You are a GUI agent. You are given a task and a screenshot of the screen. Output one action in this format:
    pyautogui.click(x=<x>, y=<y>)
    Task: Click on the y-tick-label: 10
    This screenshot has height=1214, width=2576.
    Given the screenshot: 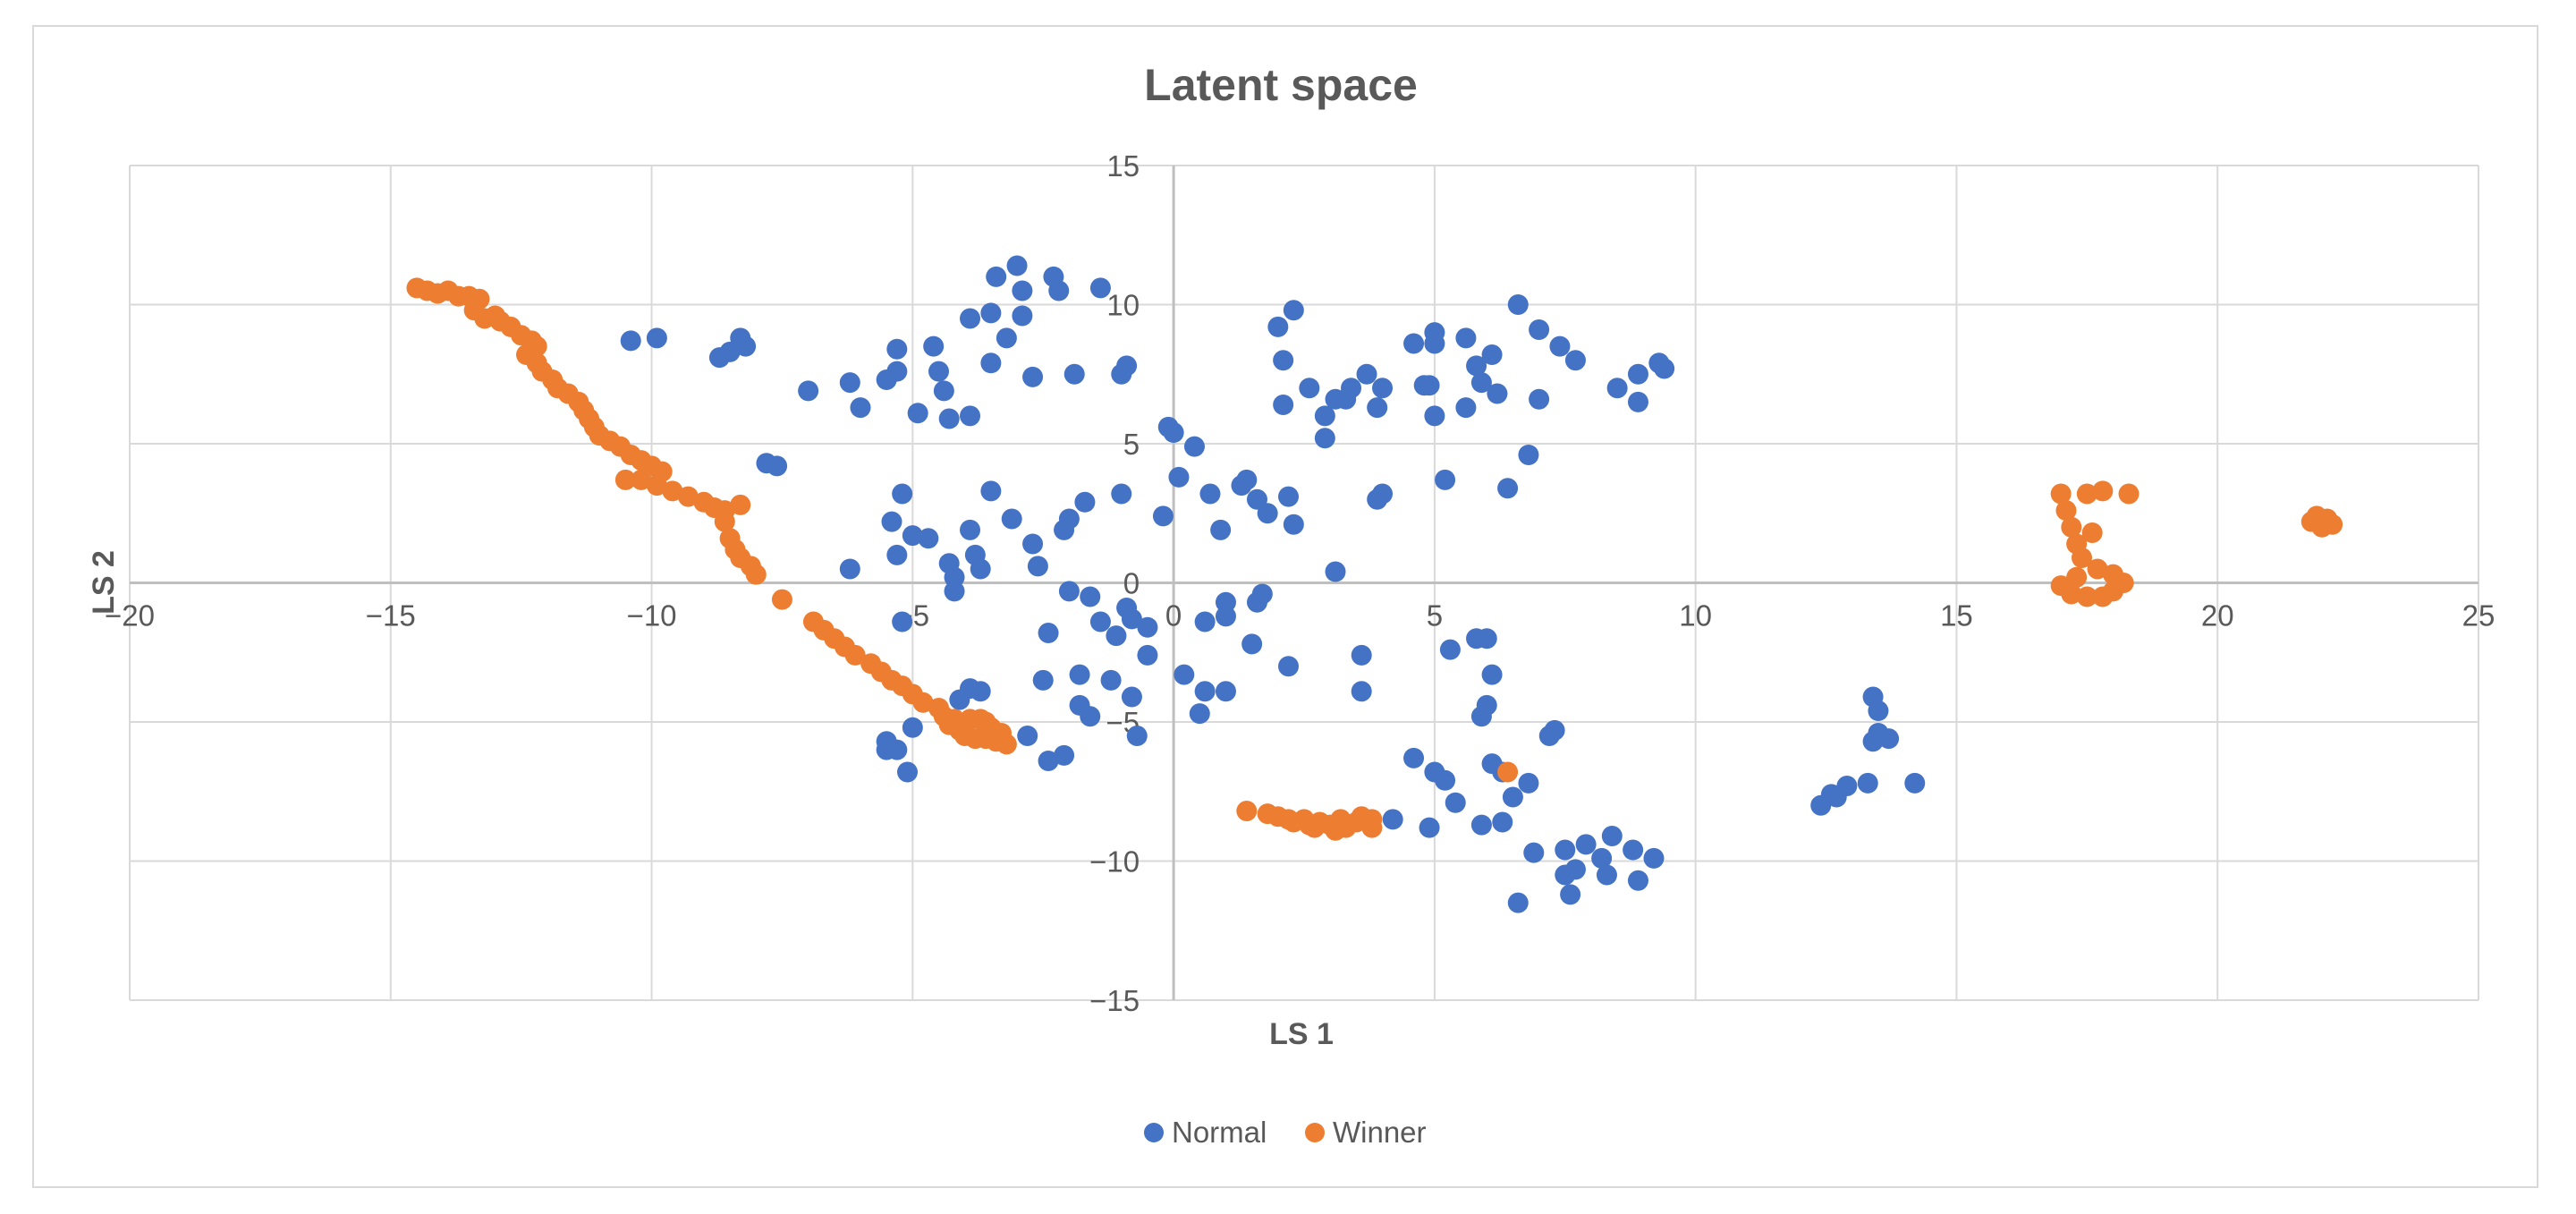 What is the action you would take?
    pyautogui.click(x=1123, y=306)
    